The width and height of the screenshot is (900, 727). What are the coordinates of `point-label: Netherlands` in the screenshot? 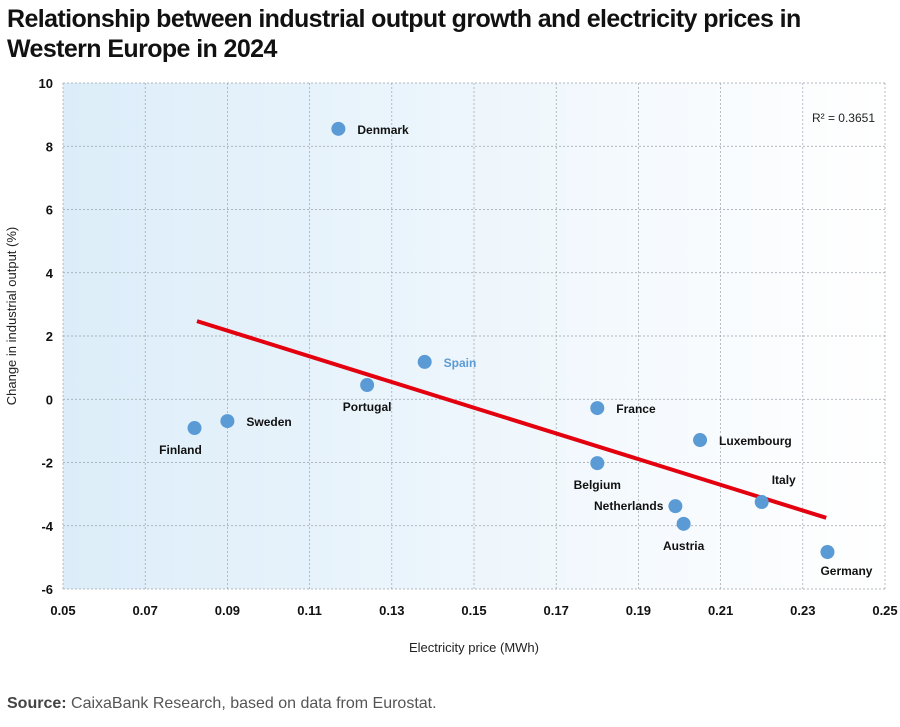 It's located at (629, 506).